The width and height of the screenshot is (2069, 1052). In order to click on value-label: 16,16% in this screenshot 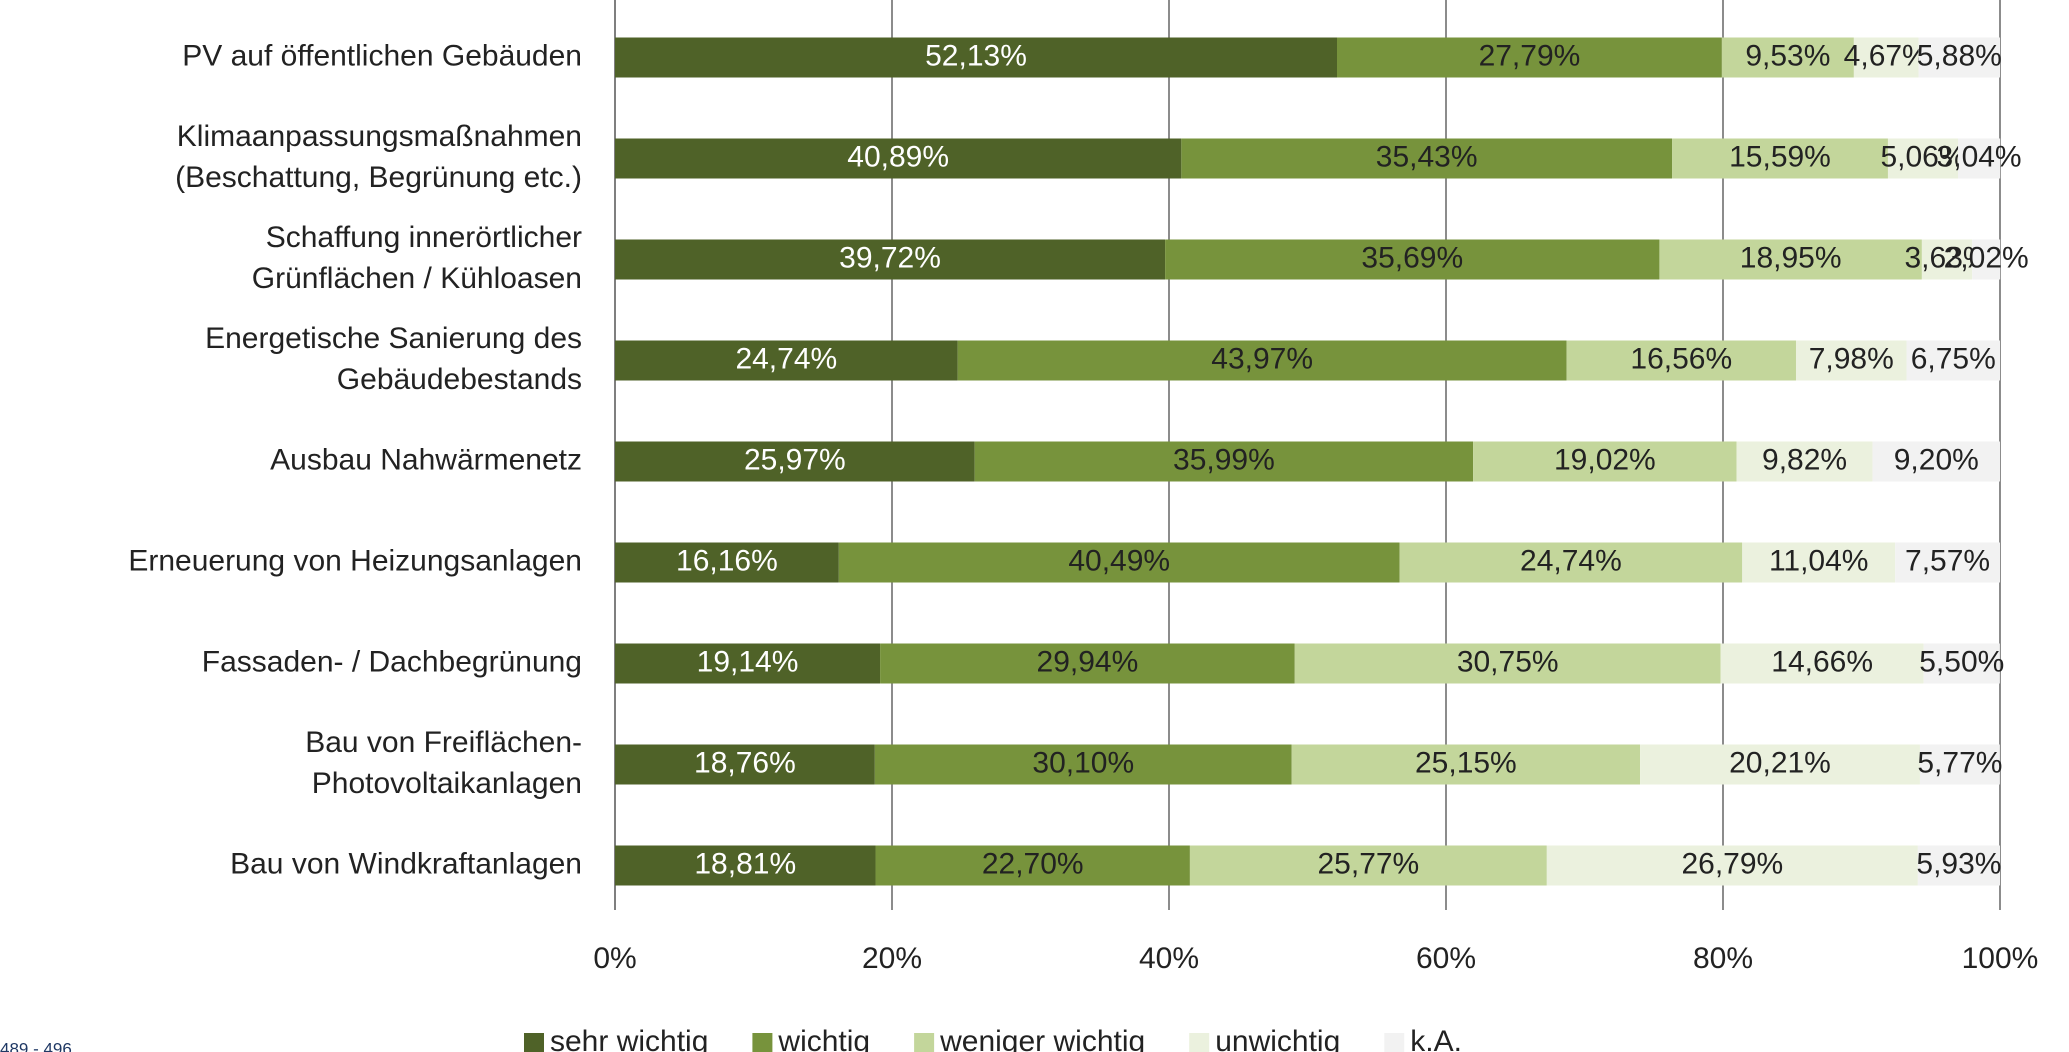, I will do `click(727, 560)`.